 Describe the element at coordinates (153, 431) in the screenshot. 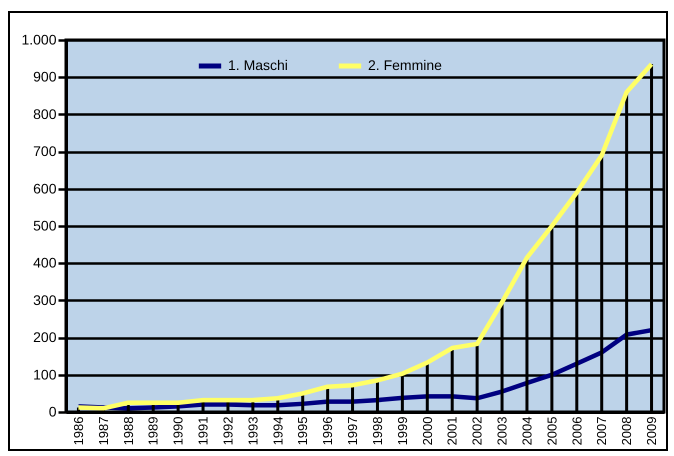

I see `x-tick-label: 1989` at that location.